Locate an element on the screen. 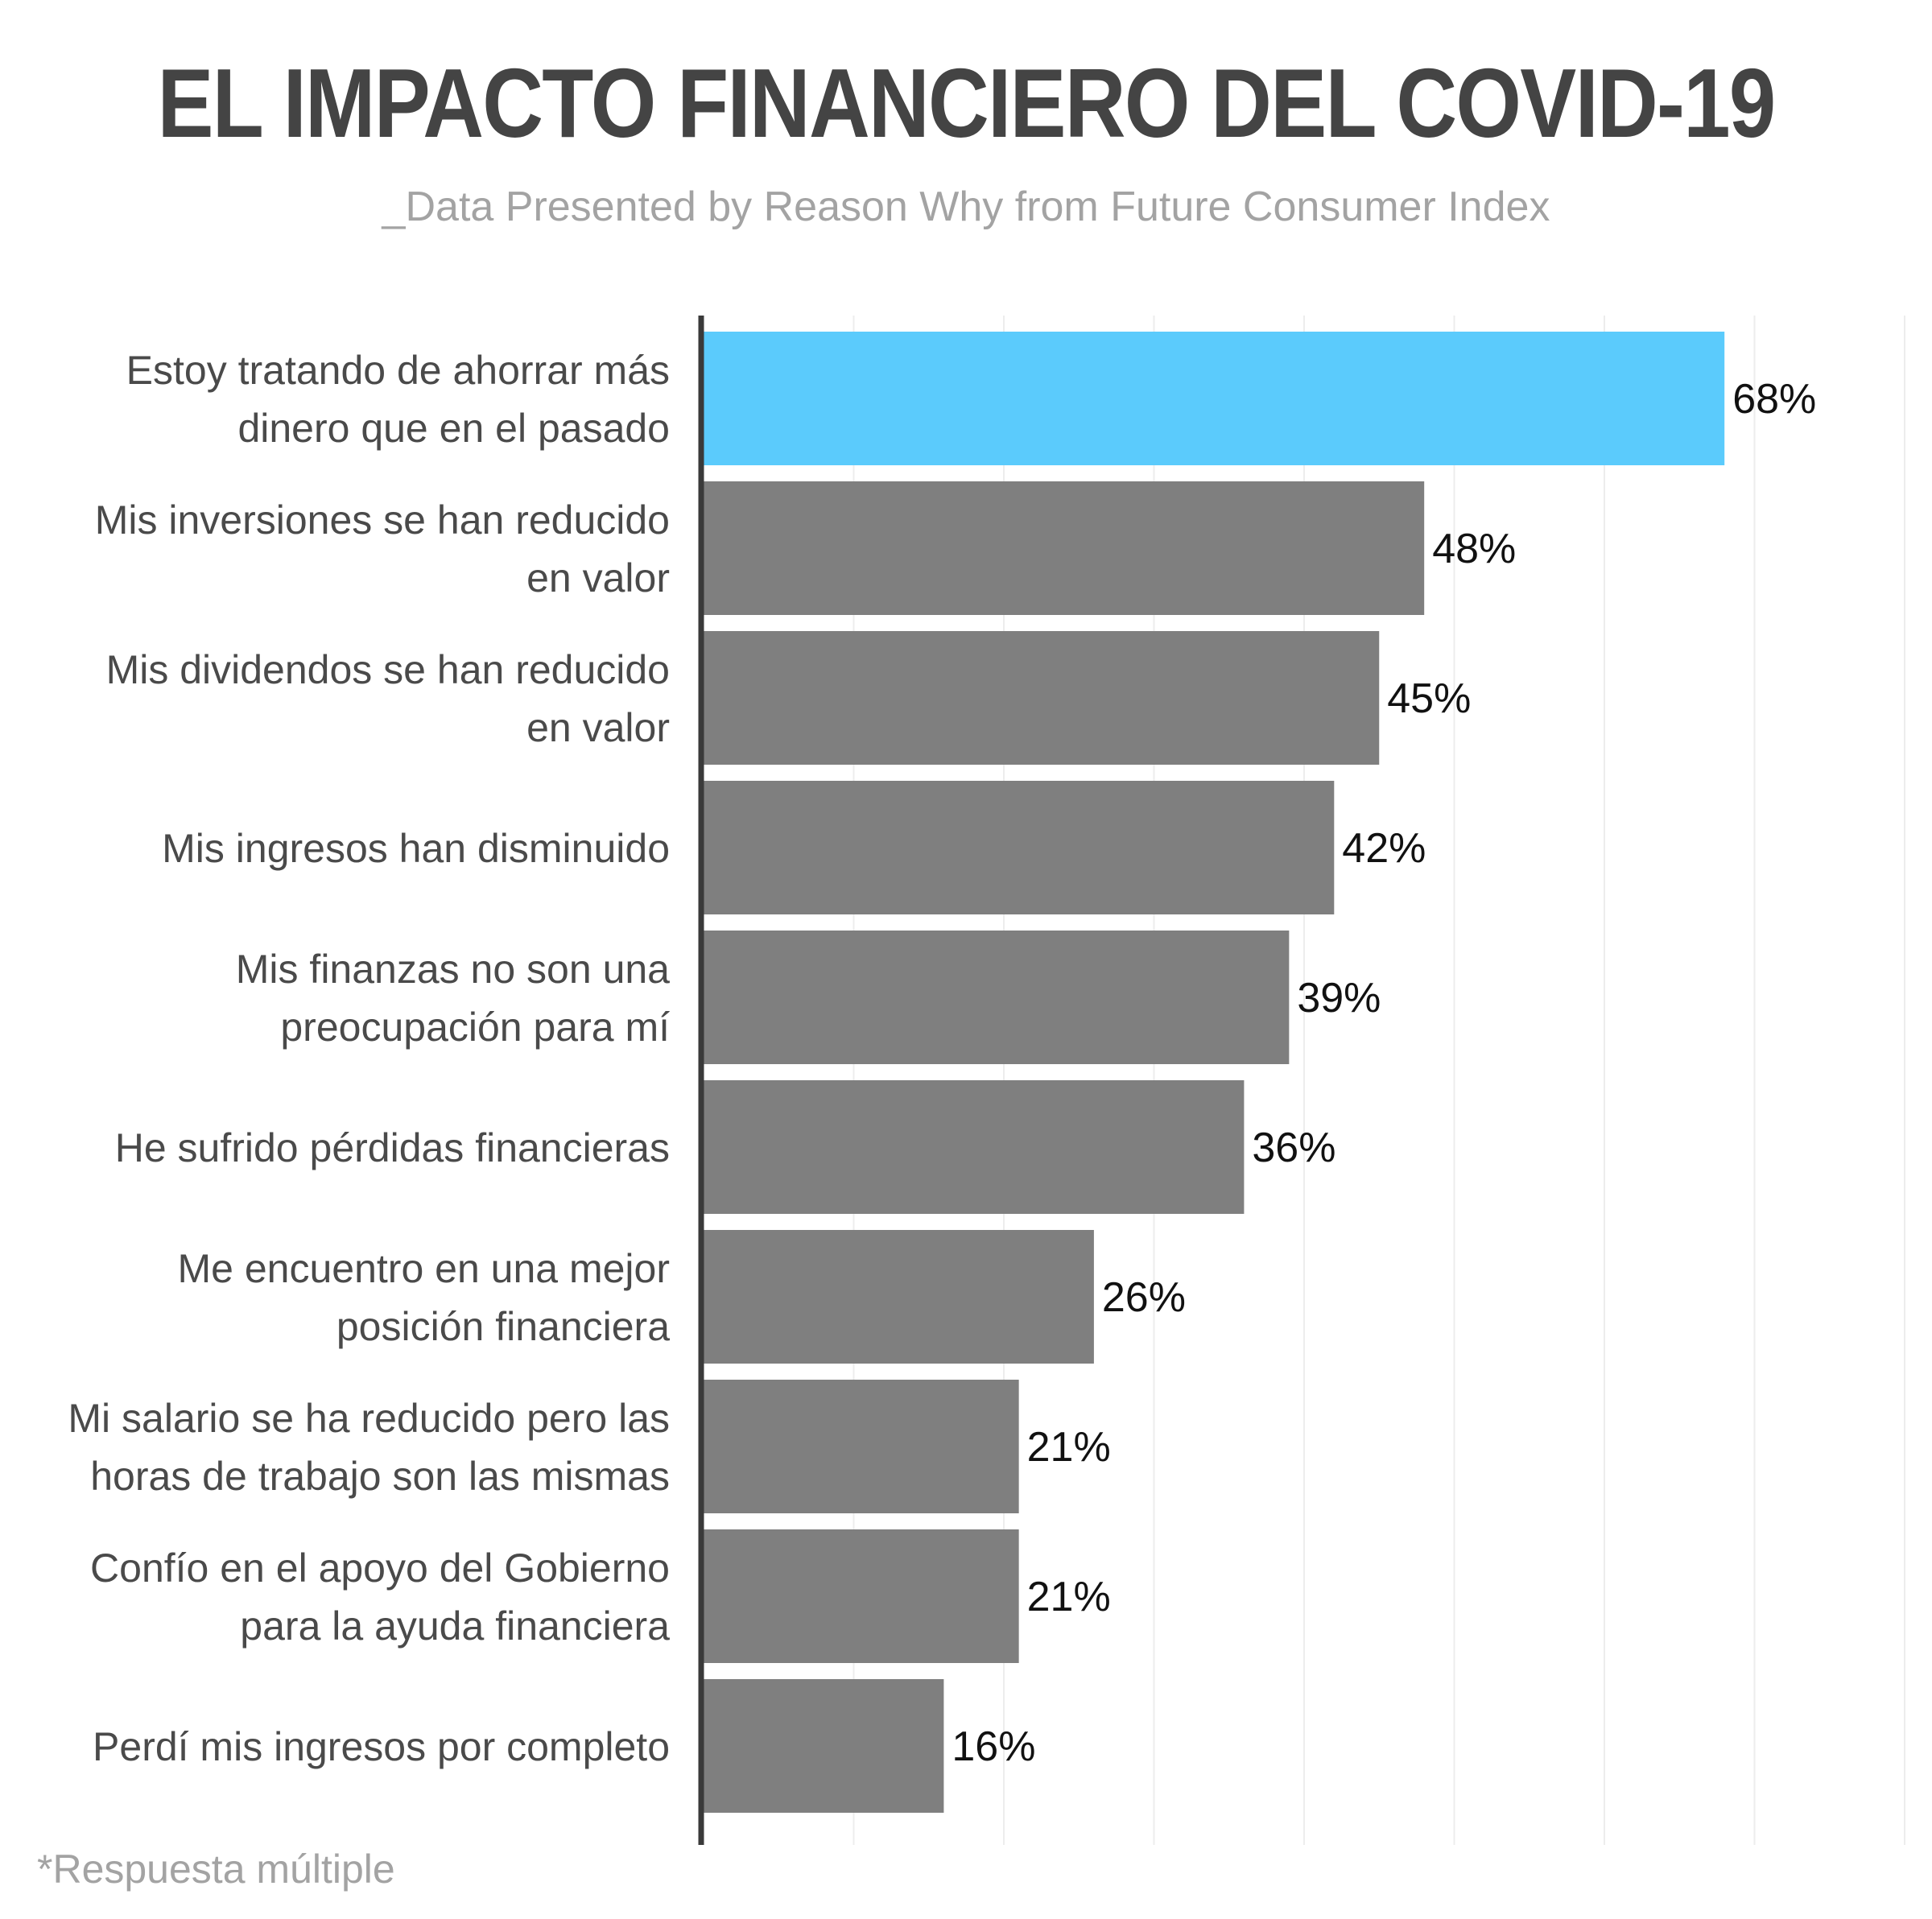 This screenshot has width=1932, height=1919. category-label: Estoy tratando de ahorrar más is located at coordinates (398, 370).